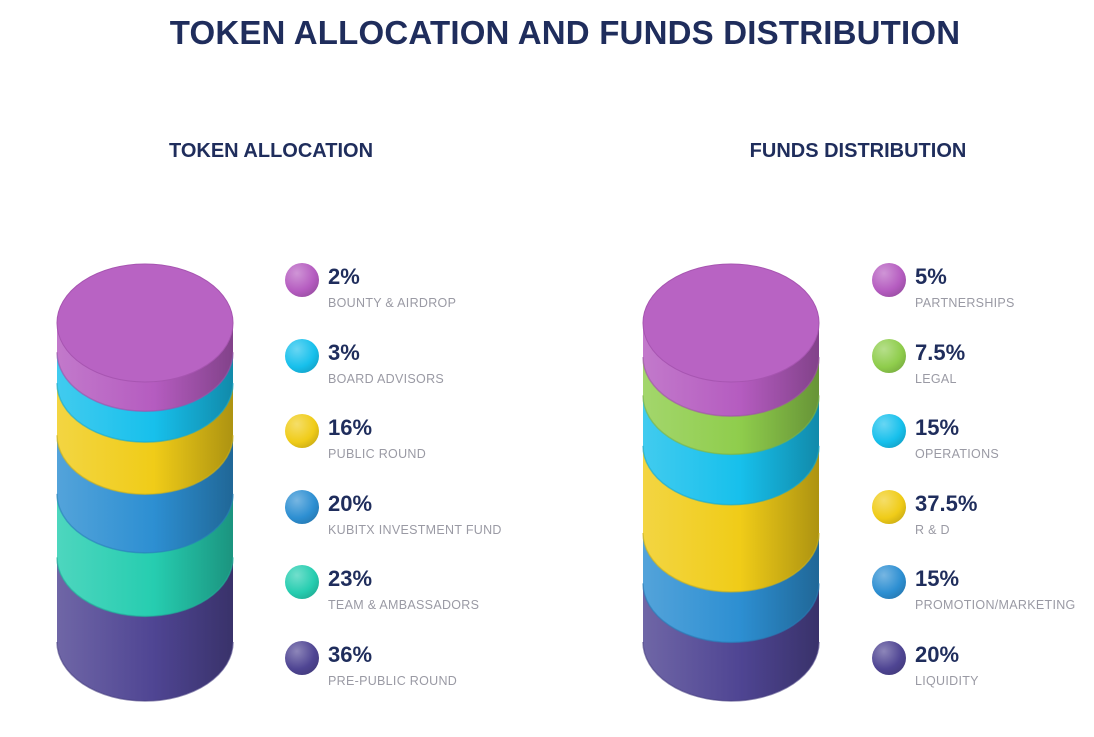 The height and width of the screenshot is (737, 1094). Describe the element at coordinates (946, 503) in the screenshot. I see `legend-percentage: 37.5%` at that location.